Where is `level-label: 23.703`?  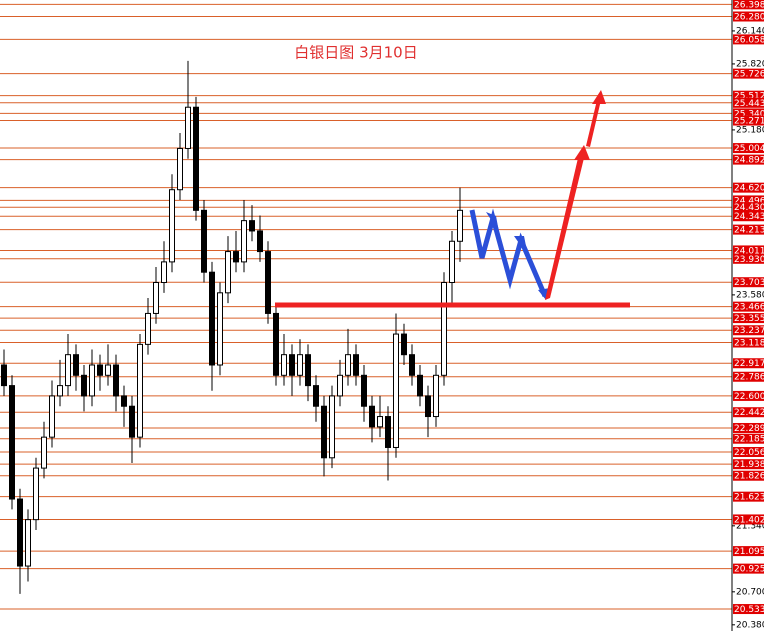 level-label: 23.703 is located at coordinates (749, 283).